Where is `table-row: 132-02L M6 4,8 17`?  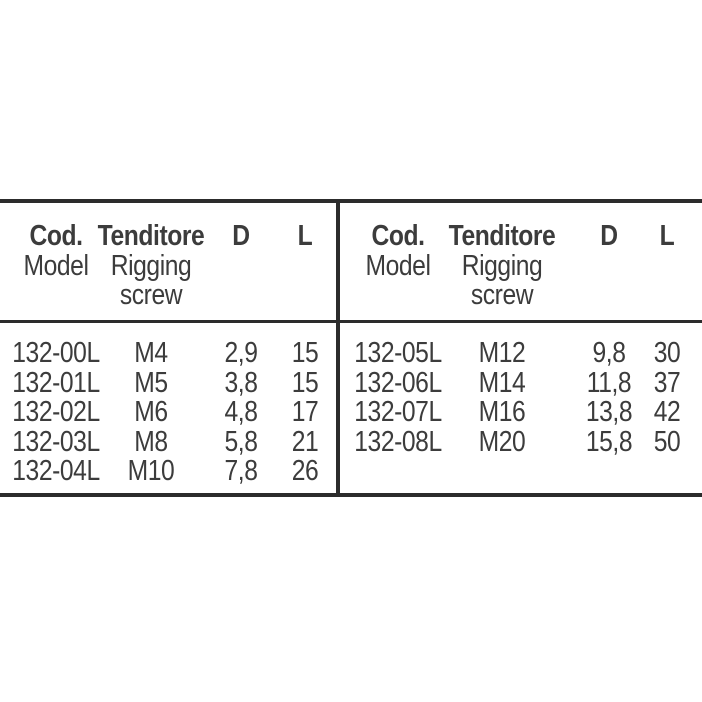 table-row: 132-02L M6 4,8 17 is located at coordinates (168, 412).